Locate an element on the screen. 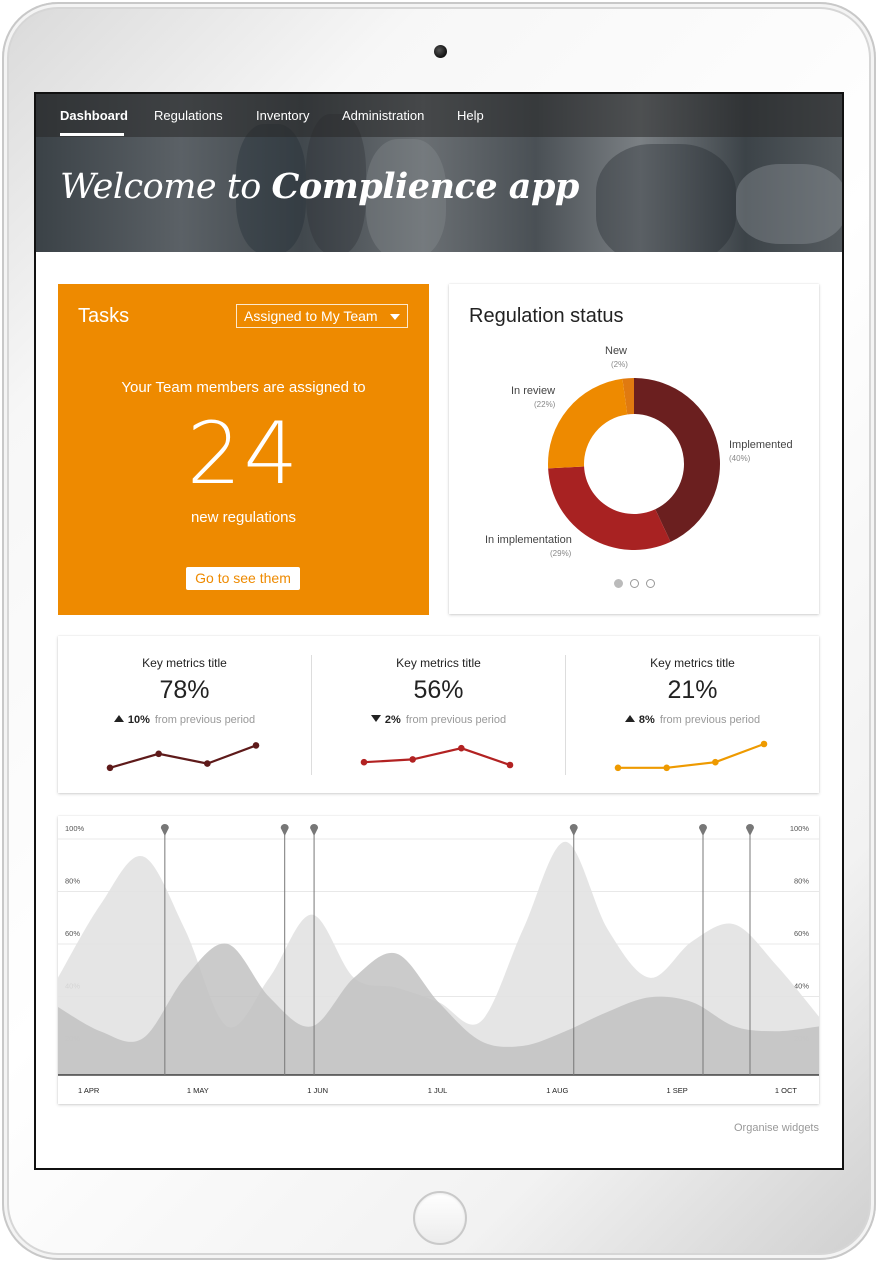 The image size is (878, 1262). donut-slice-in-implementation is located at coordinates (609, 508).